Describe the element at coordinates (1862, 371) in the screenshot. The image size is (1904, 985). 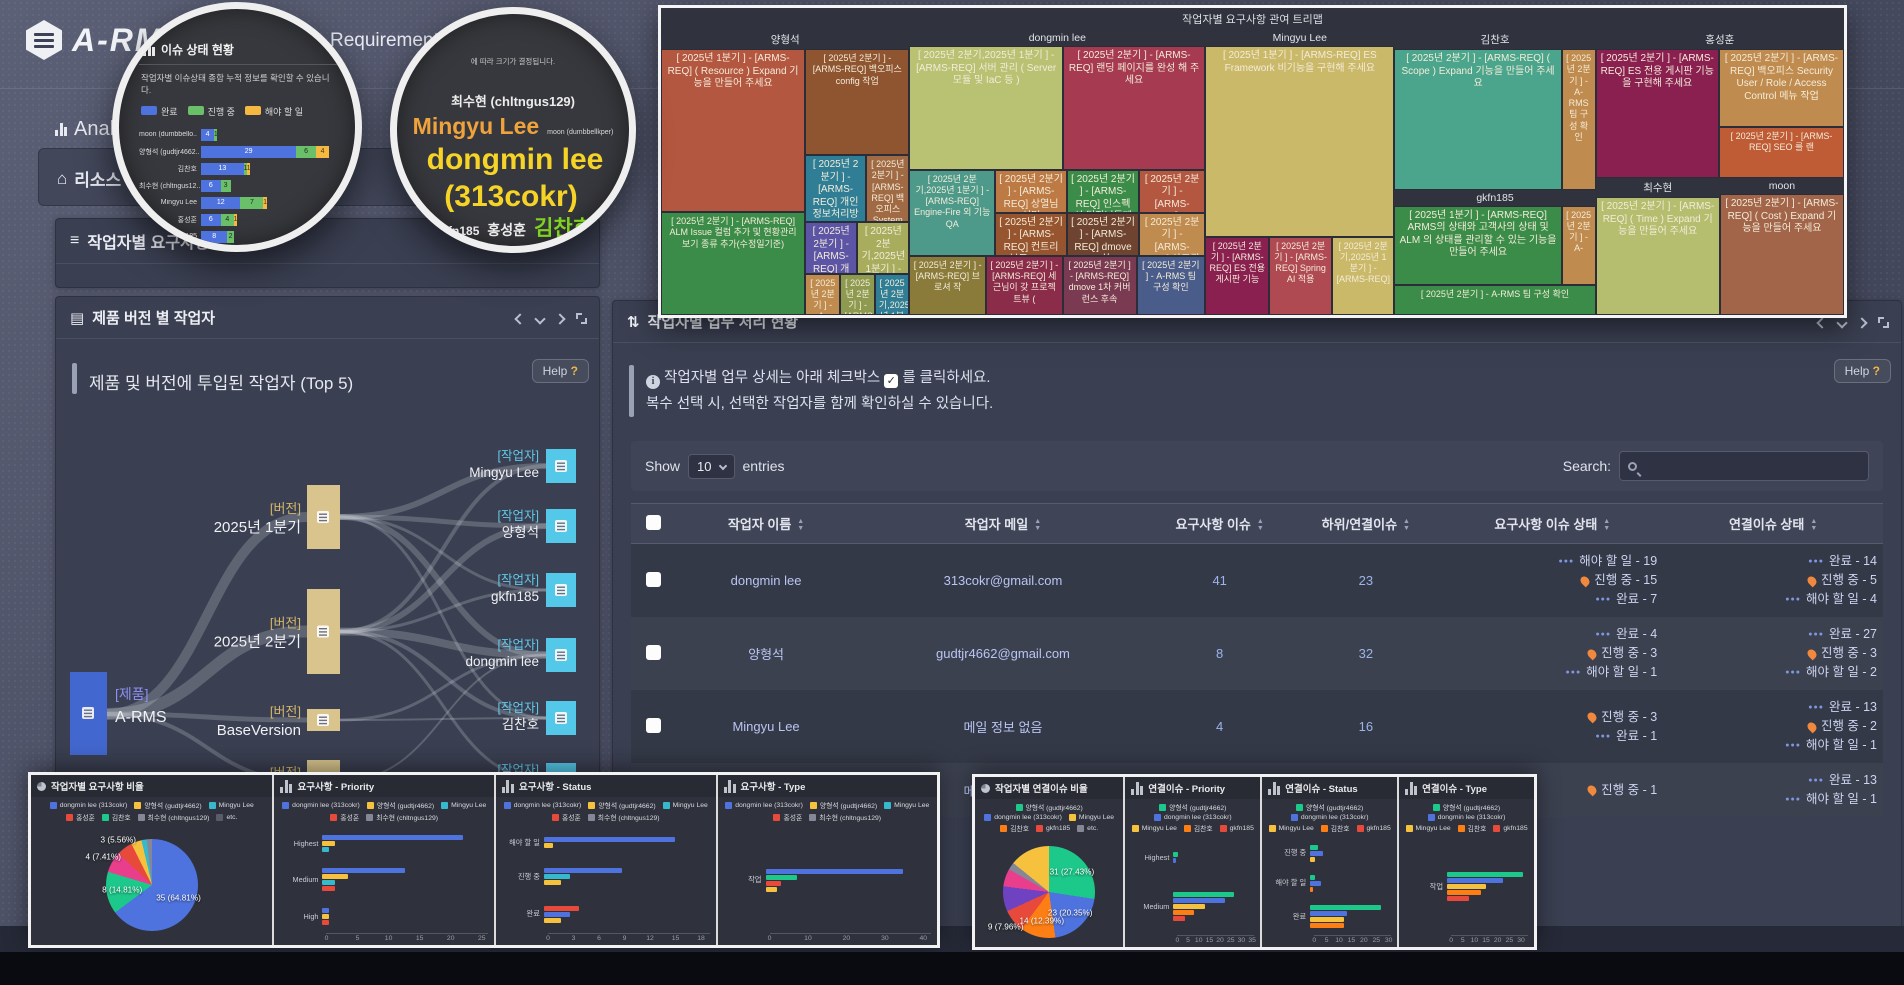
I see `table-help-button: Help ?` at that location.